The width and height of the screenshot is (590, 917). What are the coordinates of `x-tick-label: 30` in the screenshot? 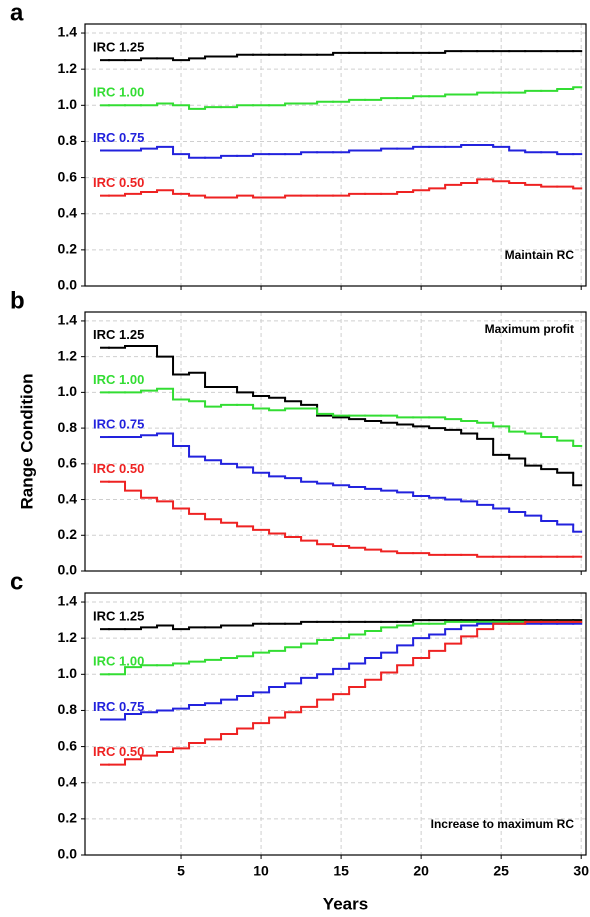 It's located at (581, 871).